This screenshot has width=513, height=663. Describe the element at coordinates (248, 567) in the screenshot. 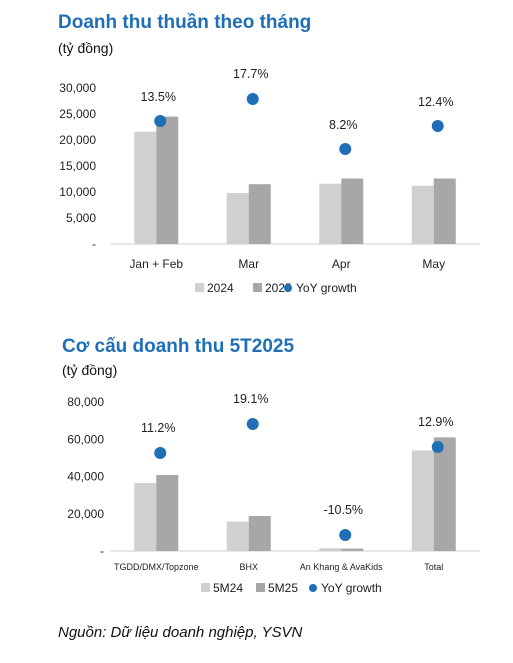

I see `x-tick-label: BHX` at that location.